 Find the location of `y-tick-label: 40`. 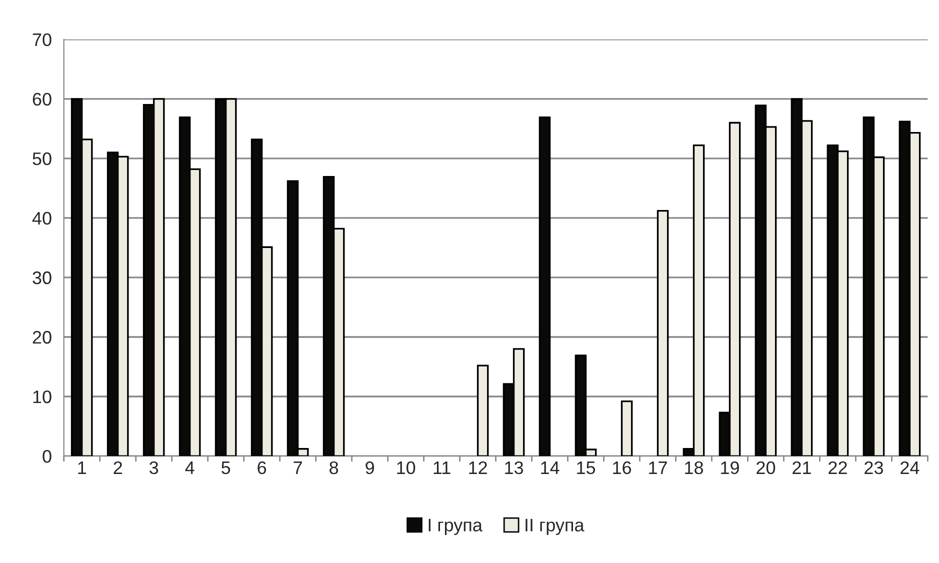

y-tick-label: 40 is located at coordinates (42, 218).